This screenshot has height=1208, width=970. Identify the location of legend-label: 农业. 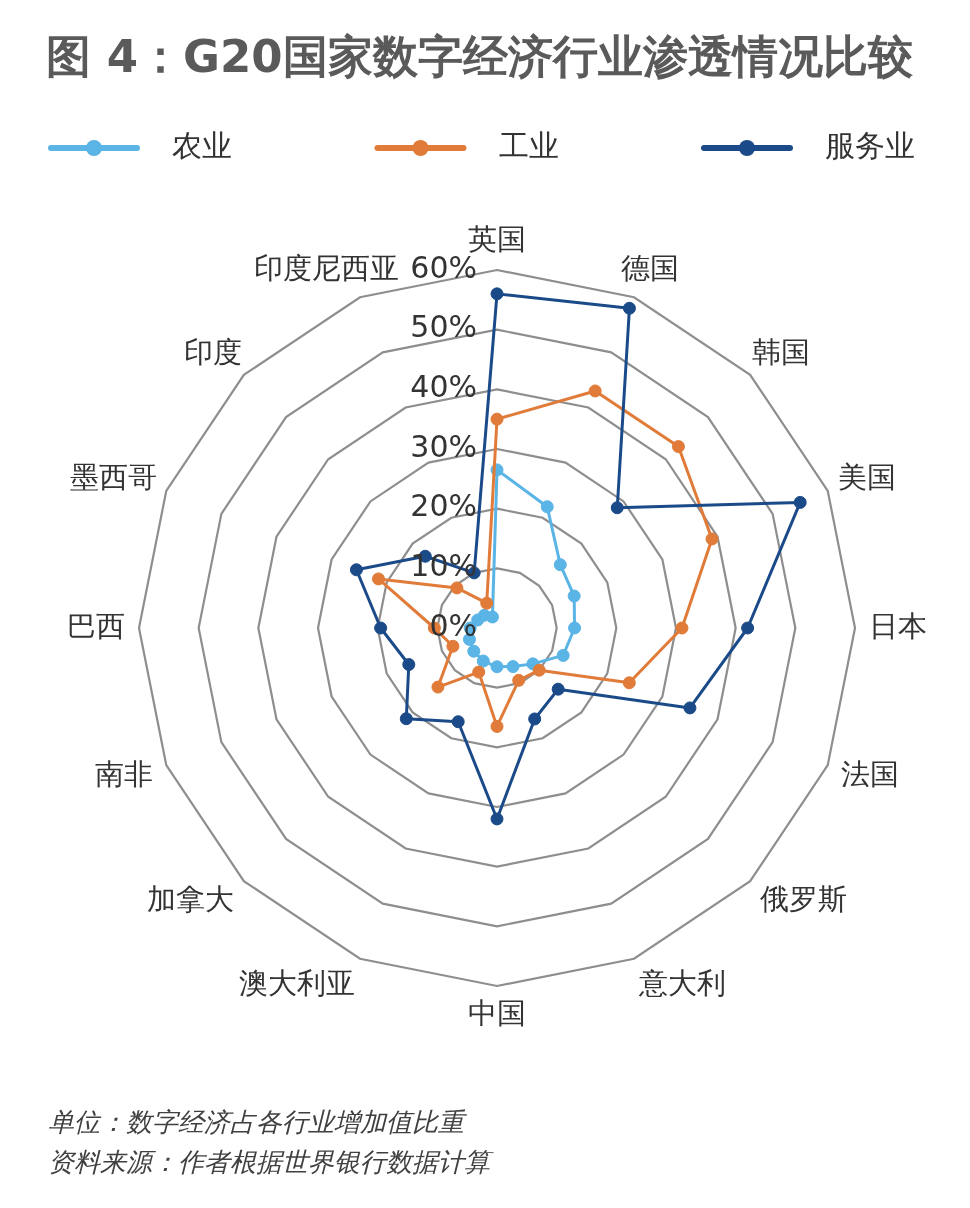
(202, 145).